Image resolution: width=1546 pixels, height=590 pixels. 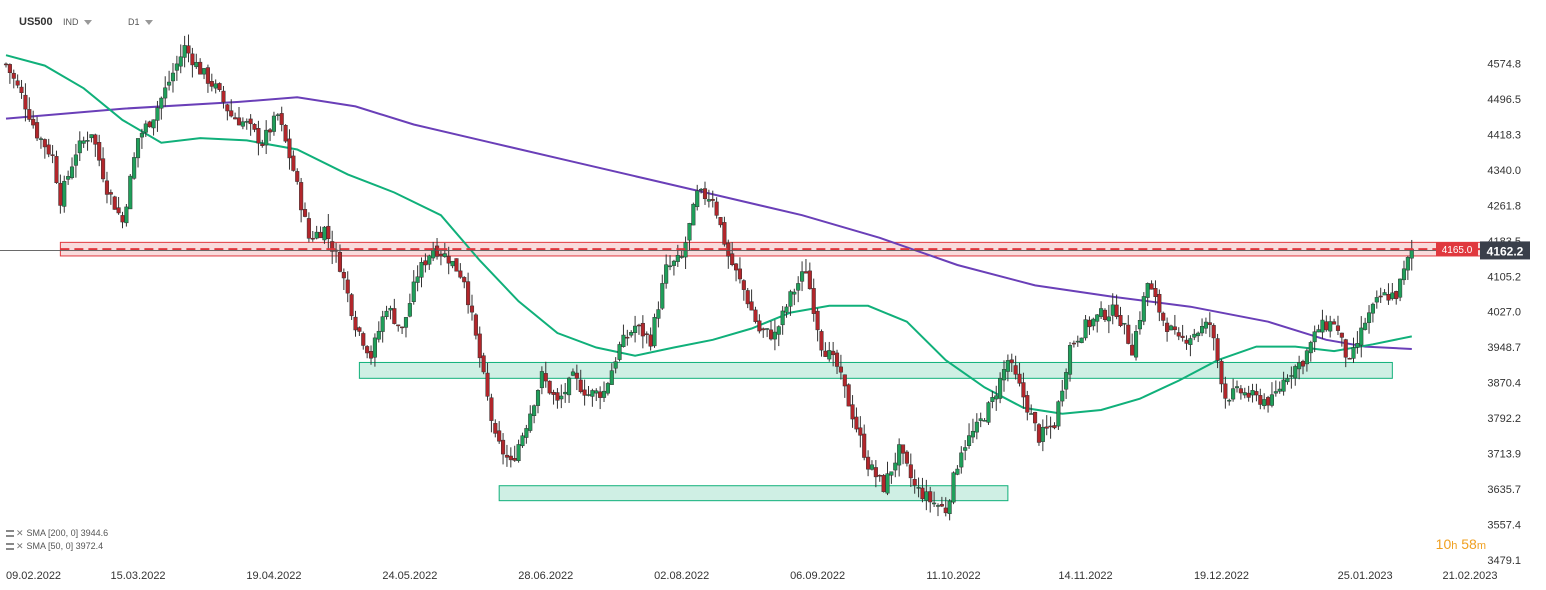 What do you see at coordinates (409, 576) in the screenshot?
I see `x-tick-label: 24.05.2022` at bounding box center [409, 576].